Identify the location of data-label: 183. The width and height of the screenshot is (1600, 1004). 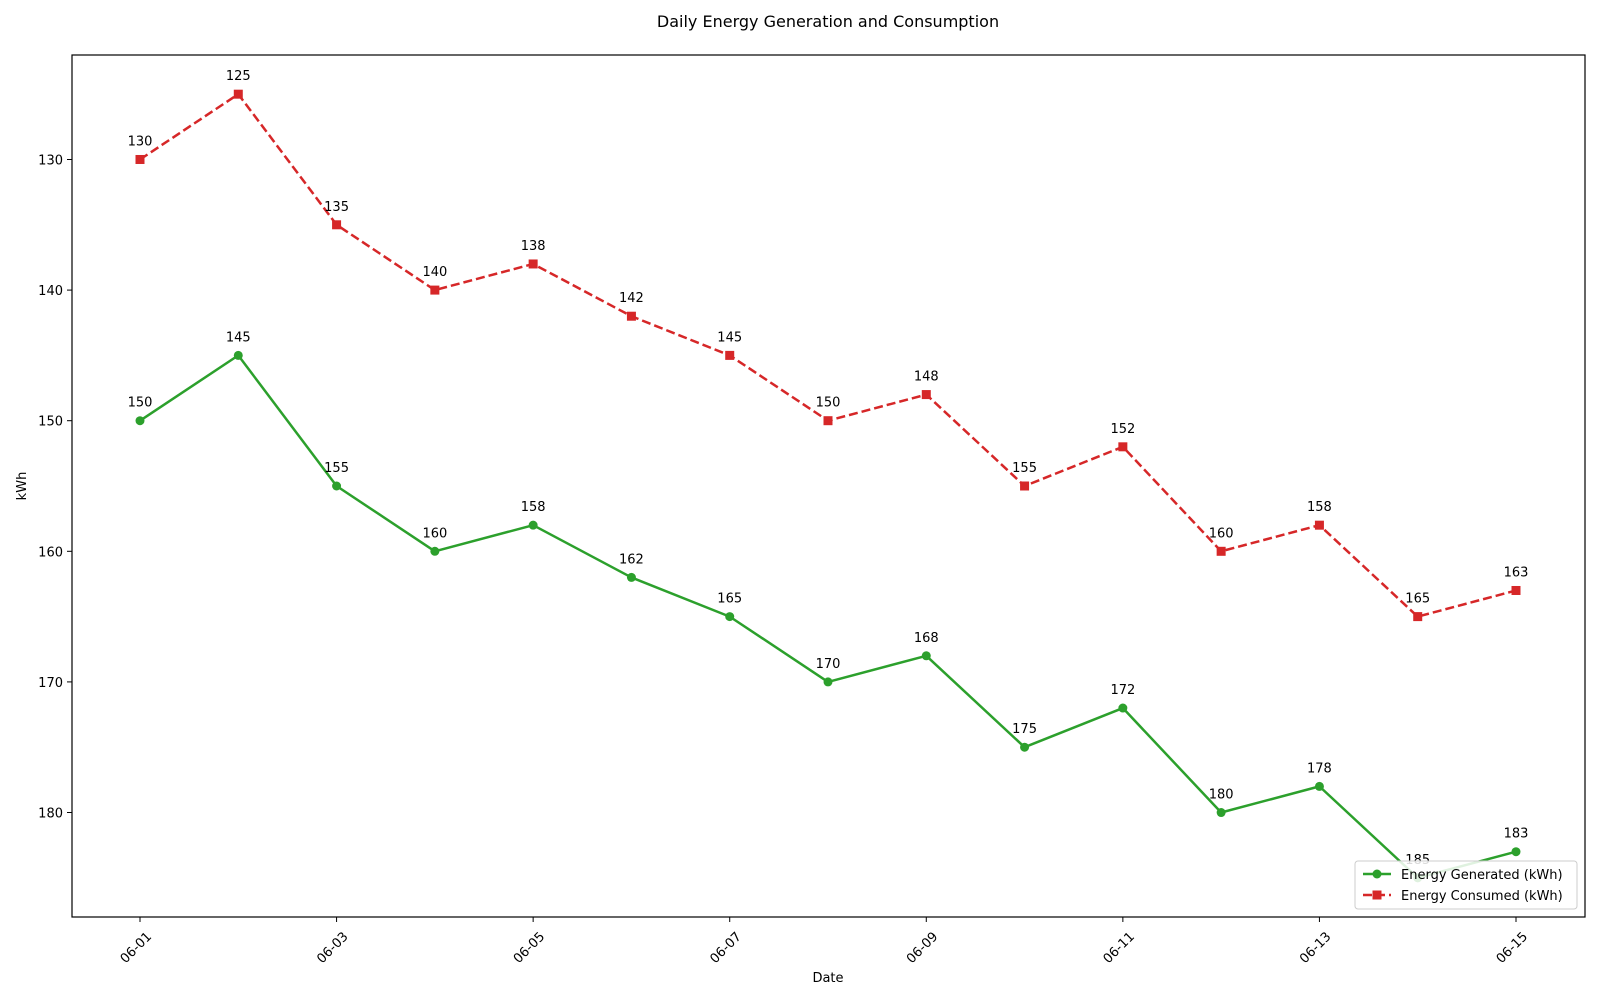
(1516, 834).